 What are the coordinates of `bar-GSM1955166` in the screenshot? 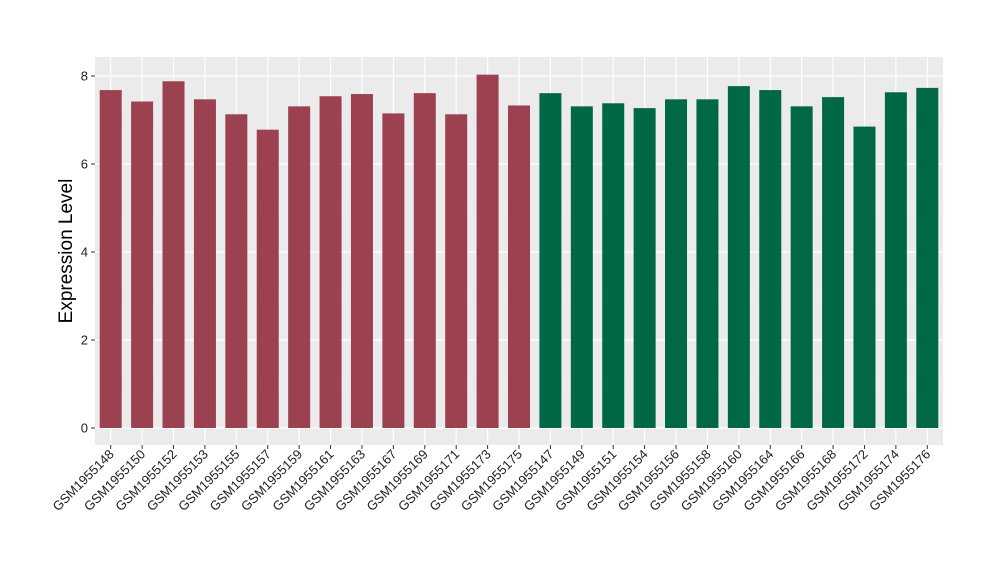 It's located at (801, 267).